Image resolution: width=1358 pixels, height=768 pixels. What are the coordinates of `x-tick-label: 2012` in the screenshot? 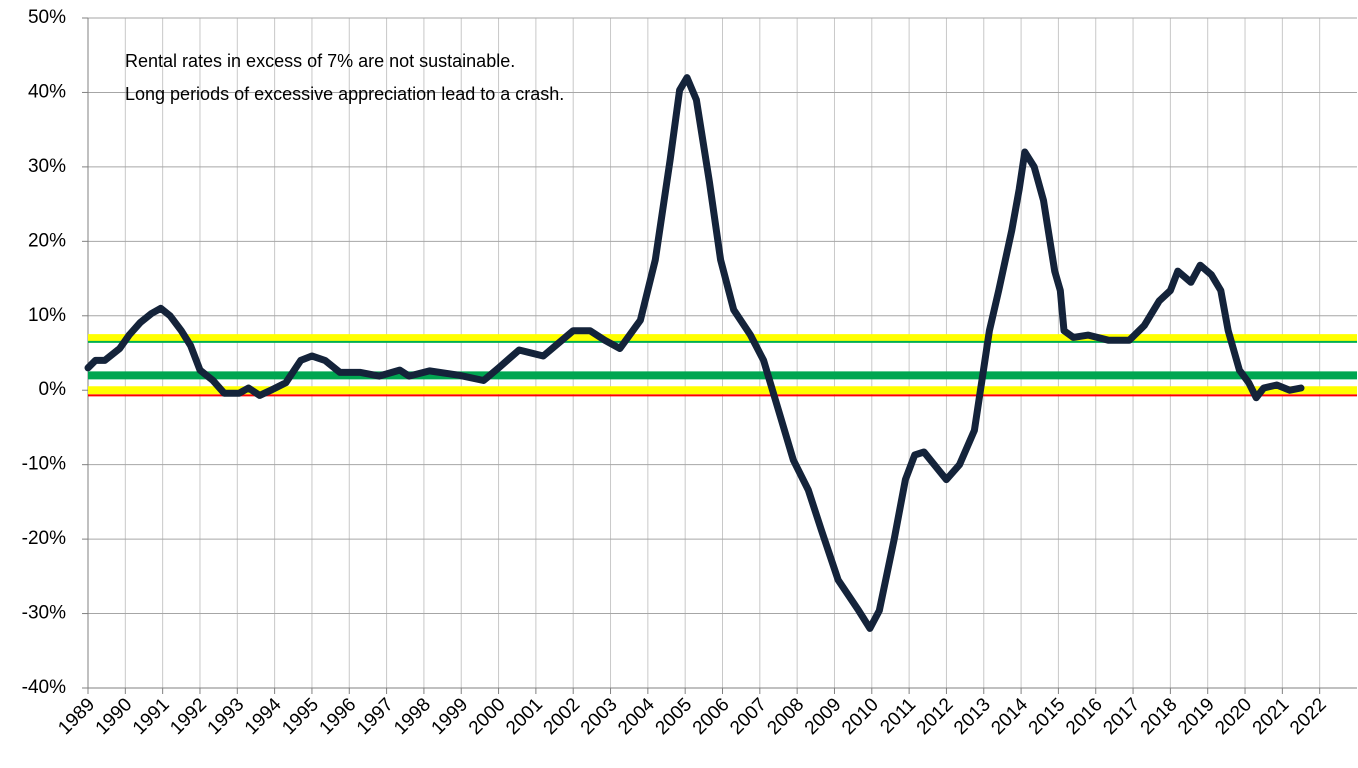 It's located at (935, 716).